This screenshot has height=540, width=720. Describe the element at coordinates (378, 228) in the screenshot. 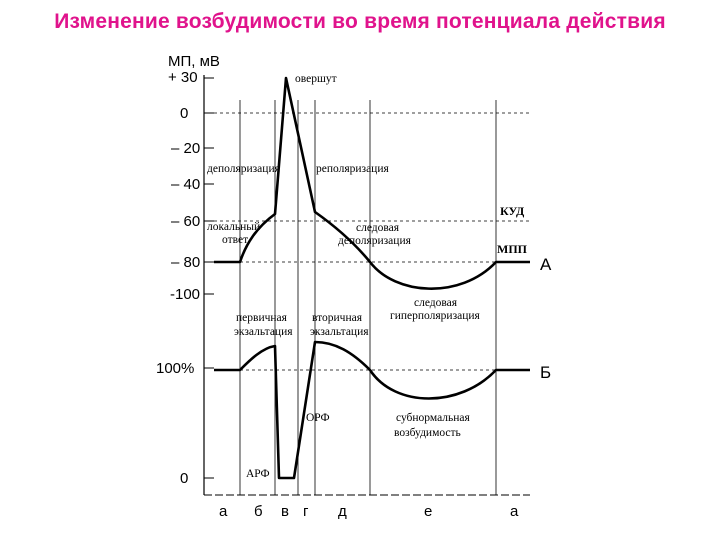

I see `trace-depolarization-label-1: следовая` at that location.